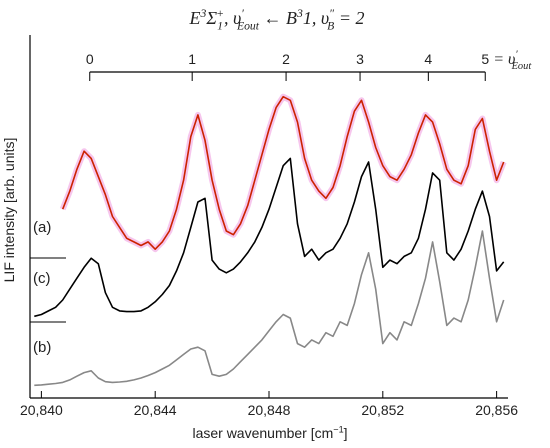 This screenshot has width=550, height=448. I want to click on text-part: , υ, so click(232, 18).